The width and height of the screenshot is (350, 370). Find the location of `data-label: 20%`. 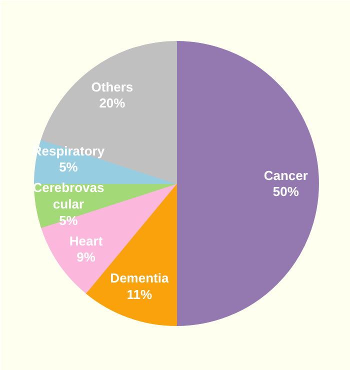

data-label: 20% is located at coordinates (112, 103).